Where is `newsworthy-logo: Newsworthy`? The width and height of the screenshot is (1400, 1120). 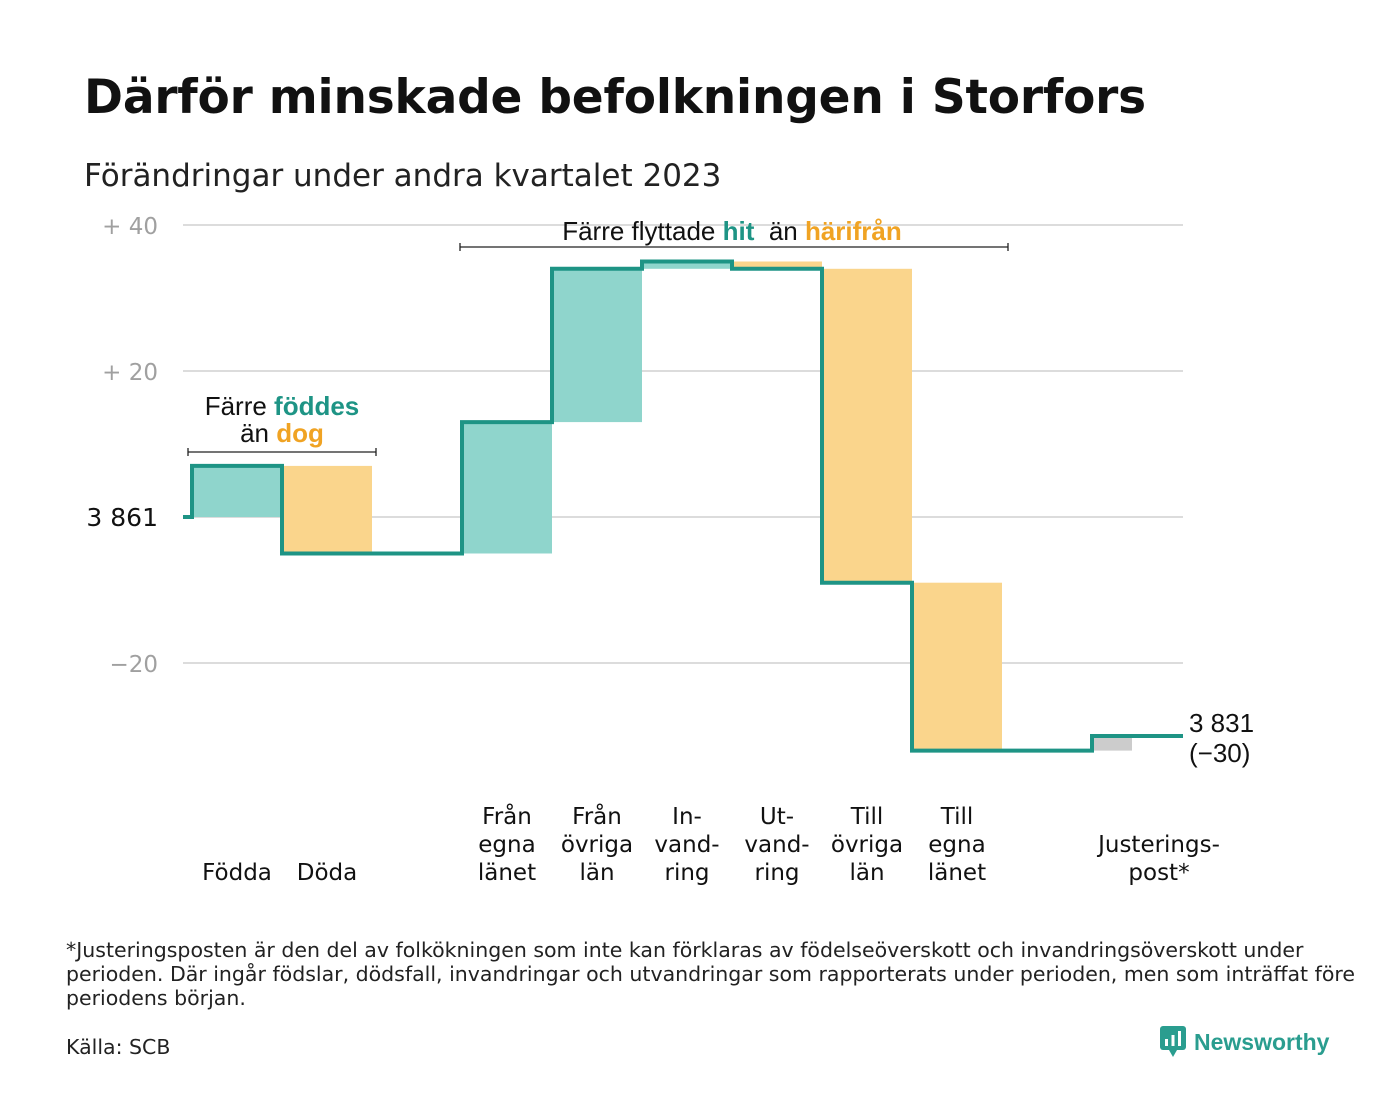 newsworthy-logo: Newsworthy is located at coordinates (1244, 1042).